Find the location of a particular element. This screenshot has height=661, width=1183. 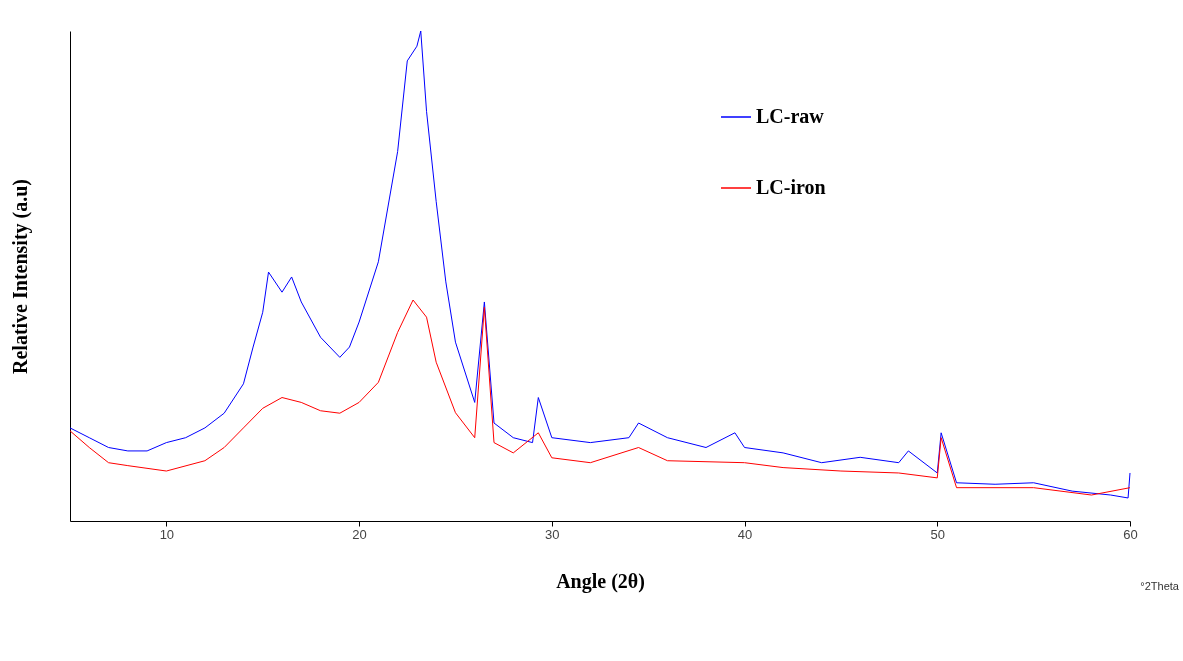

x-tick-label: 30 is located at coordinates (552, 534).